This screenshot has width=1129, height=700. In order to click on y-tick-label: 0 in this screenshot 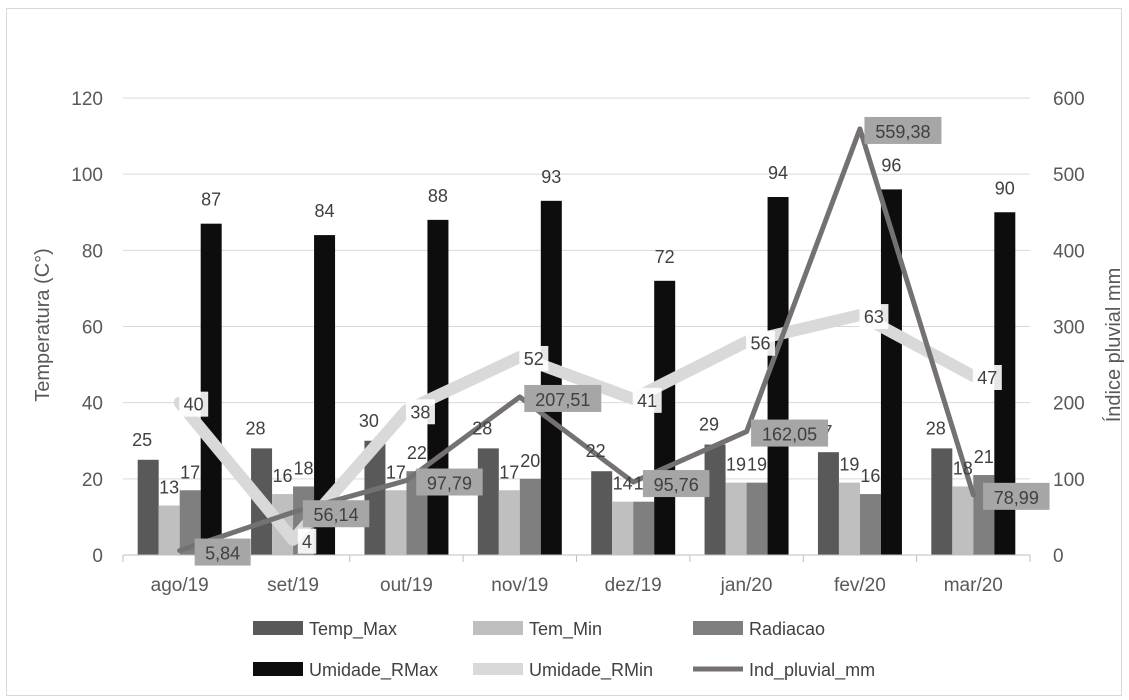, I will do `click(97, 556)`.